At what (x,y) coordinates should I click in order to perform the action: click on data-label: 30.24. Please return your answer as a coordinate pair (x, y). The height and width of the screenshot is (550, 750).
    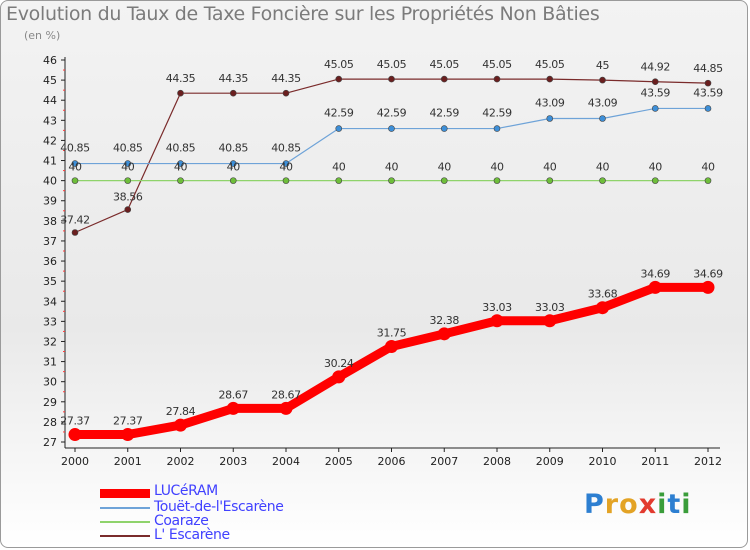
    Looking at the image, I should click on (339, 363).